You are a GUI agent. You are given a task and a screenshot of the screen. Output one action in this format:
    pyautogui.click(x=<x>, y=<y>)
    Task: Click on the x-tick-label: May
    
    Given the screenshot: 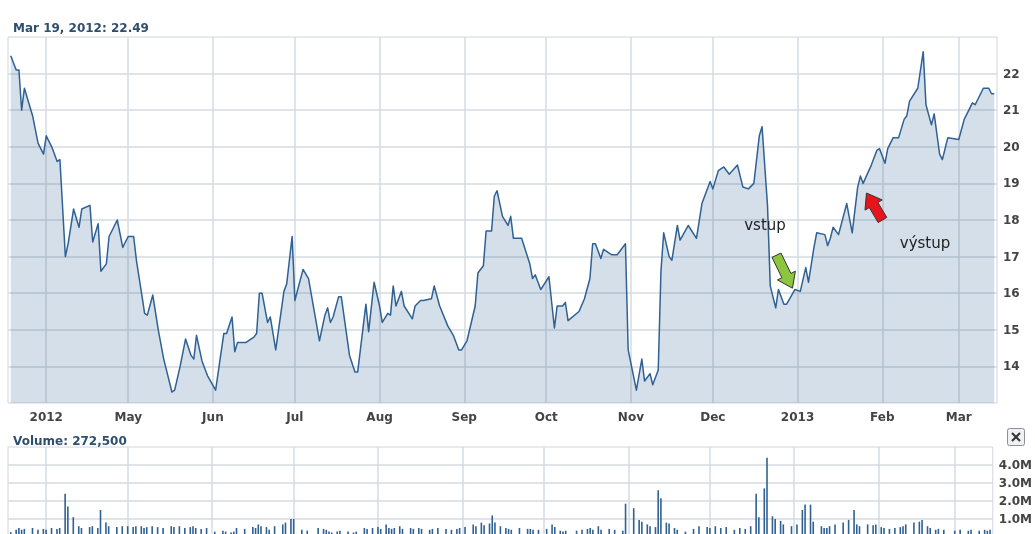 What is the action you would take?
    pyautogui.click(x=128, y=417)
    